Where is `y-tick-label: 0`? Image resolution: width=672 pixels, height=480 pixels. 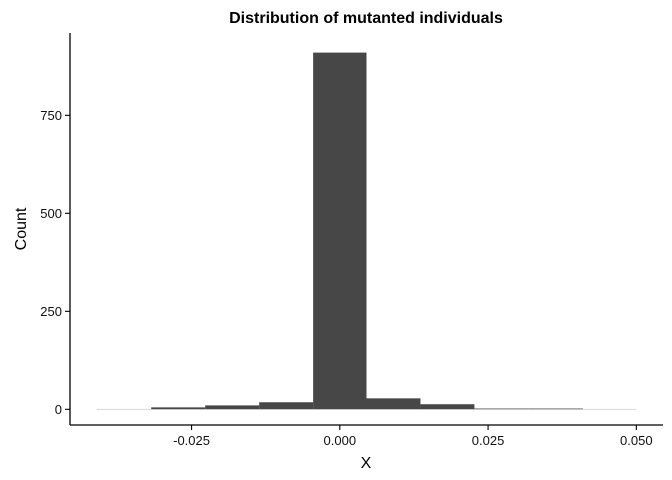 y-tick-label: 0 is located at coordinates (58, 409).